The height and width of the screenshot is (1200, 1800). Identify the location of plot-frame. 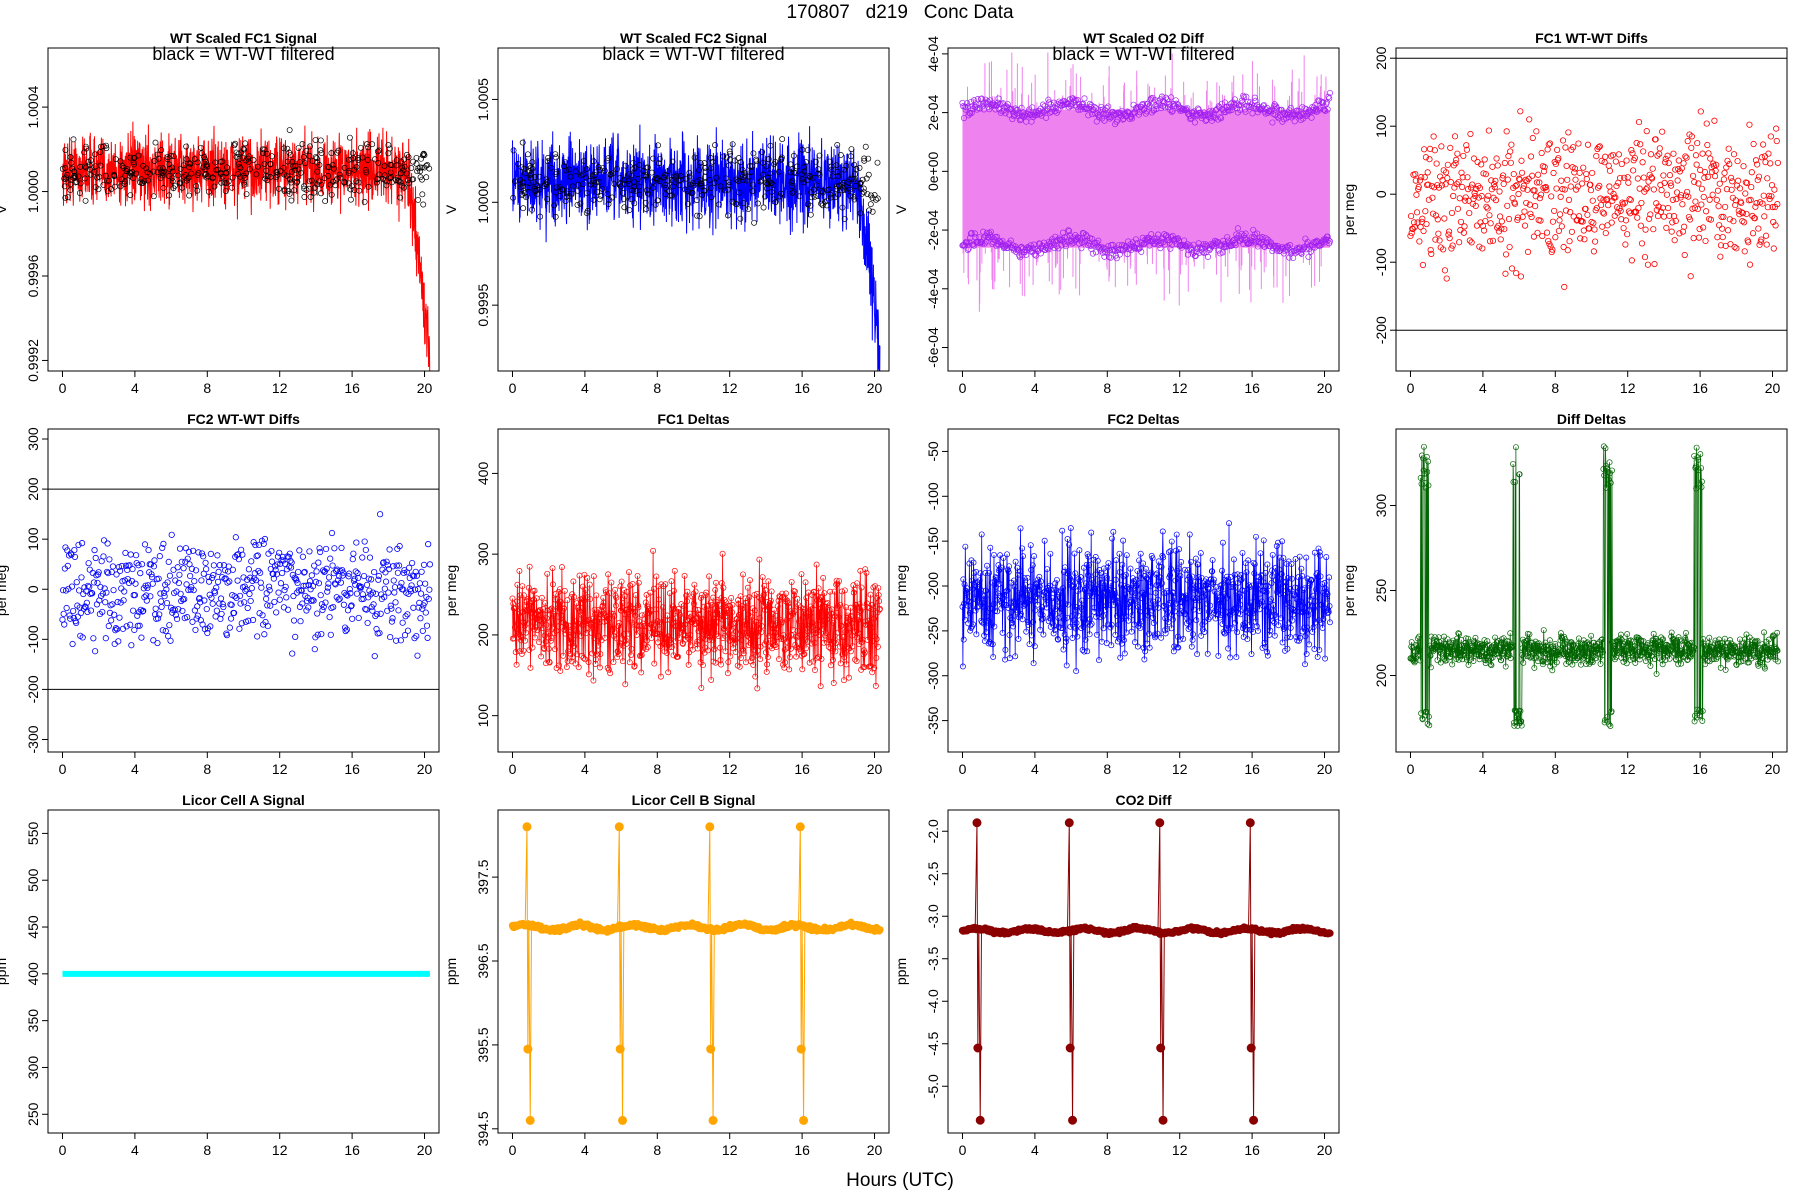
(693, 590).